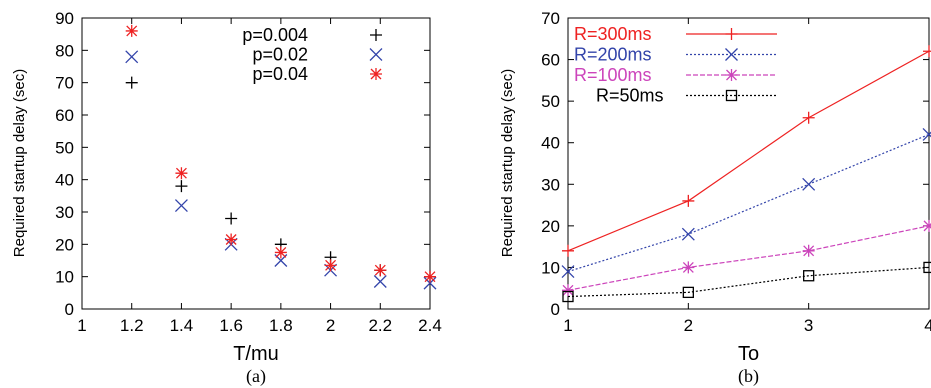 Image resolution: width=931 pixels, height=388 pixels. What do you see at coordinates (256, 354) in the screenshot?
I see `x-axis-label: T/mu` at bounding box center [256, 354].